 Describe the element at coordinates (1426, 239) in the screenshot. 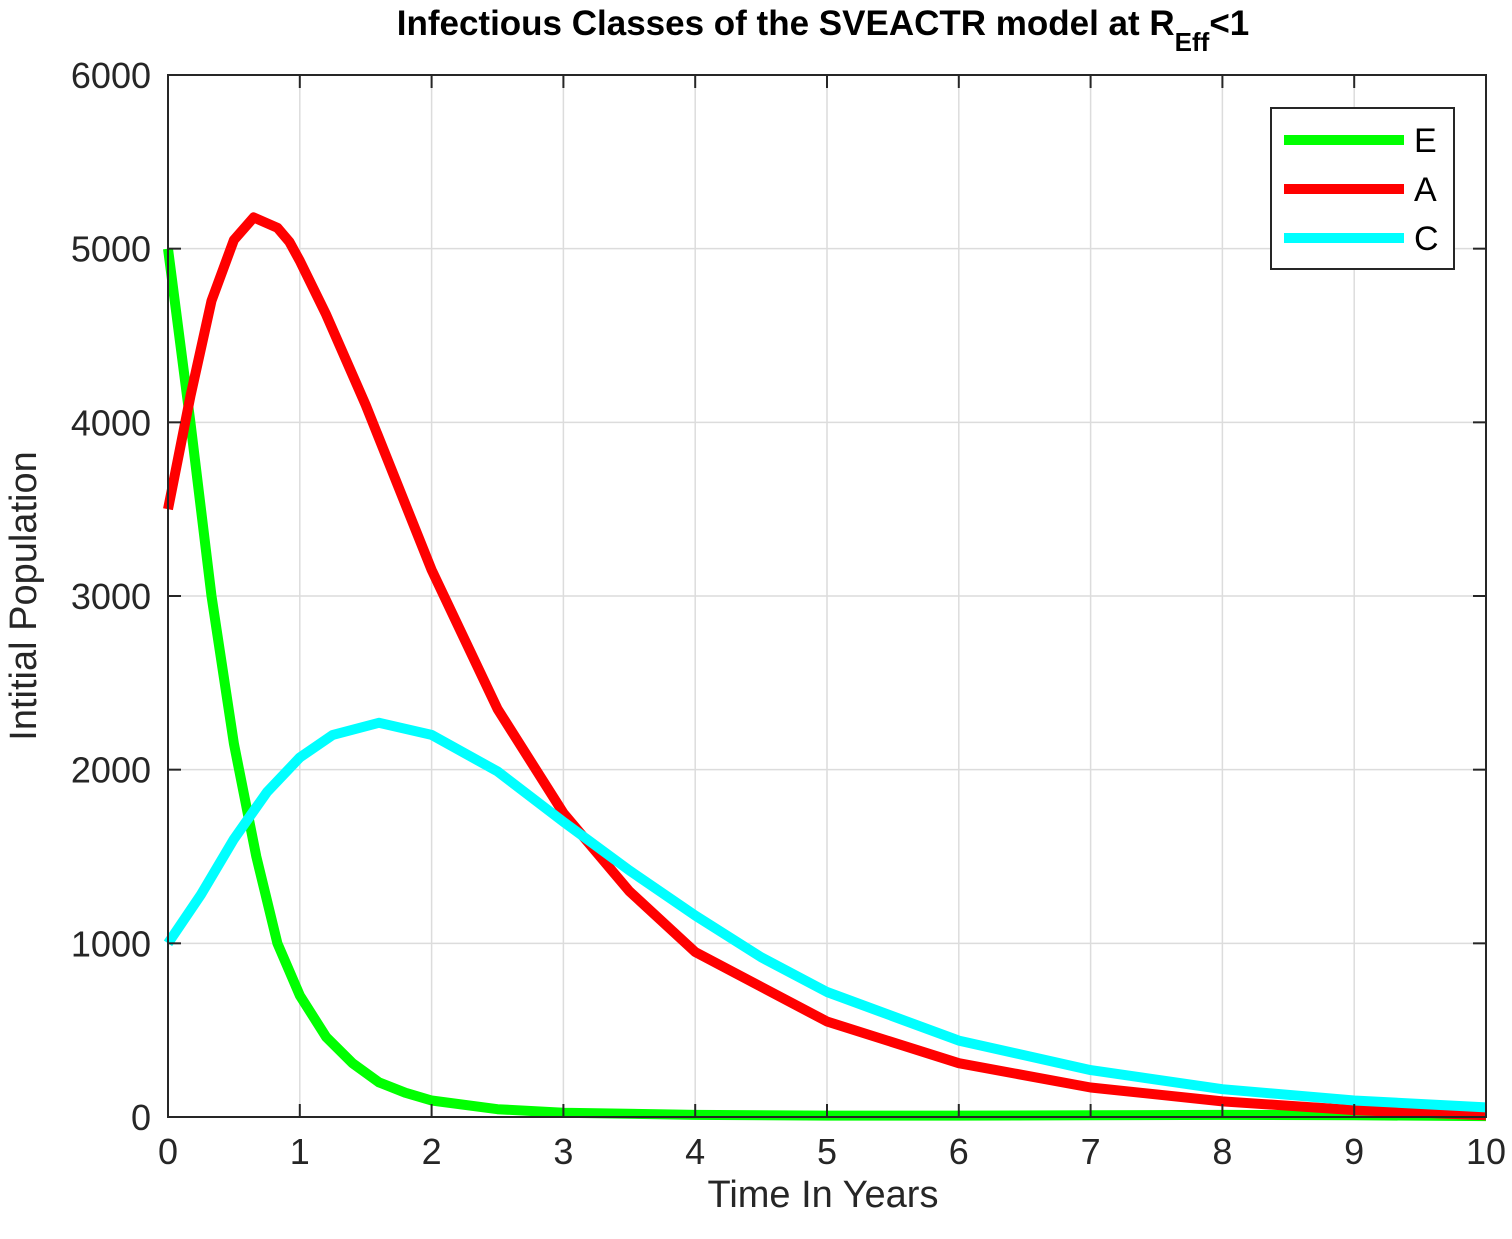

I see `legend-label-c: C` at that location.